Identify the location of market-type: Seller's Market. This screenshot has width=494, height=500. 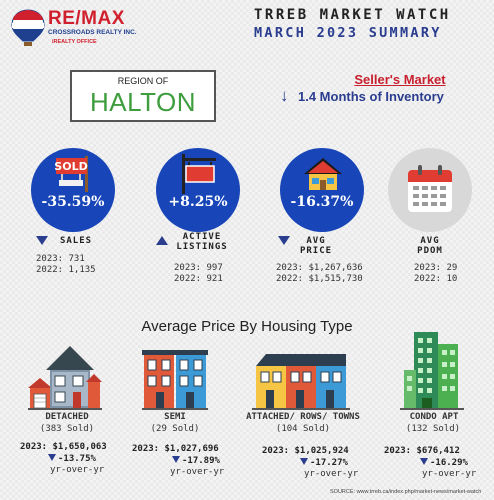
(400, 79).